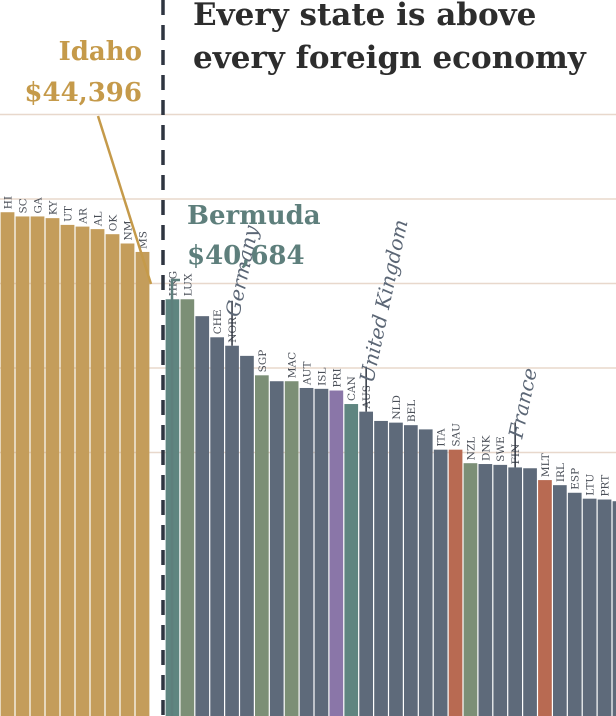  What do you see at coordinates (471, 448) in the screenshot?
I see `bar-label: NZL` at bounding box center [471, 448].